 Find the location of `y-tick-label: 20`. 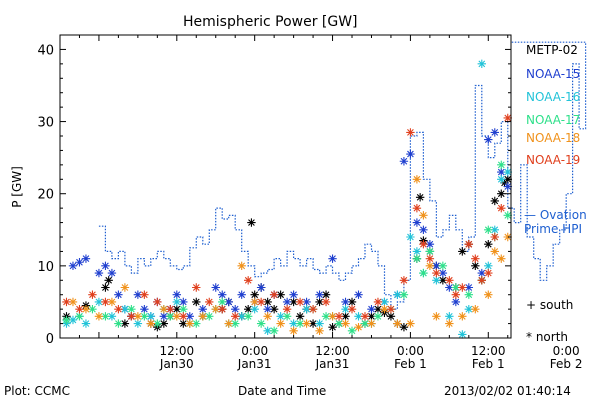

y-tick-label: 20 is located at coordinates (45, 195).